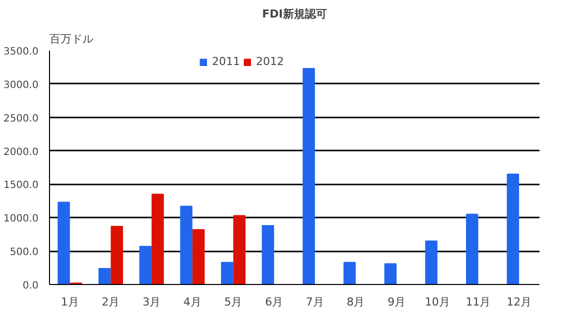 The image size is (580, 332). I want to click on y-tick-label: 0.0, so click(30, 286).